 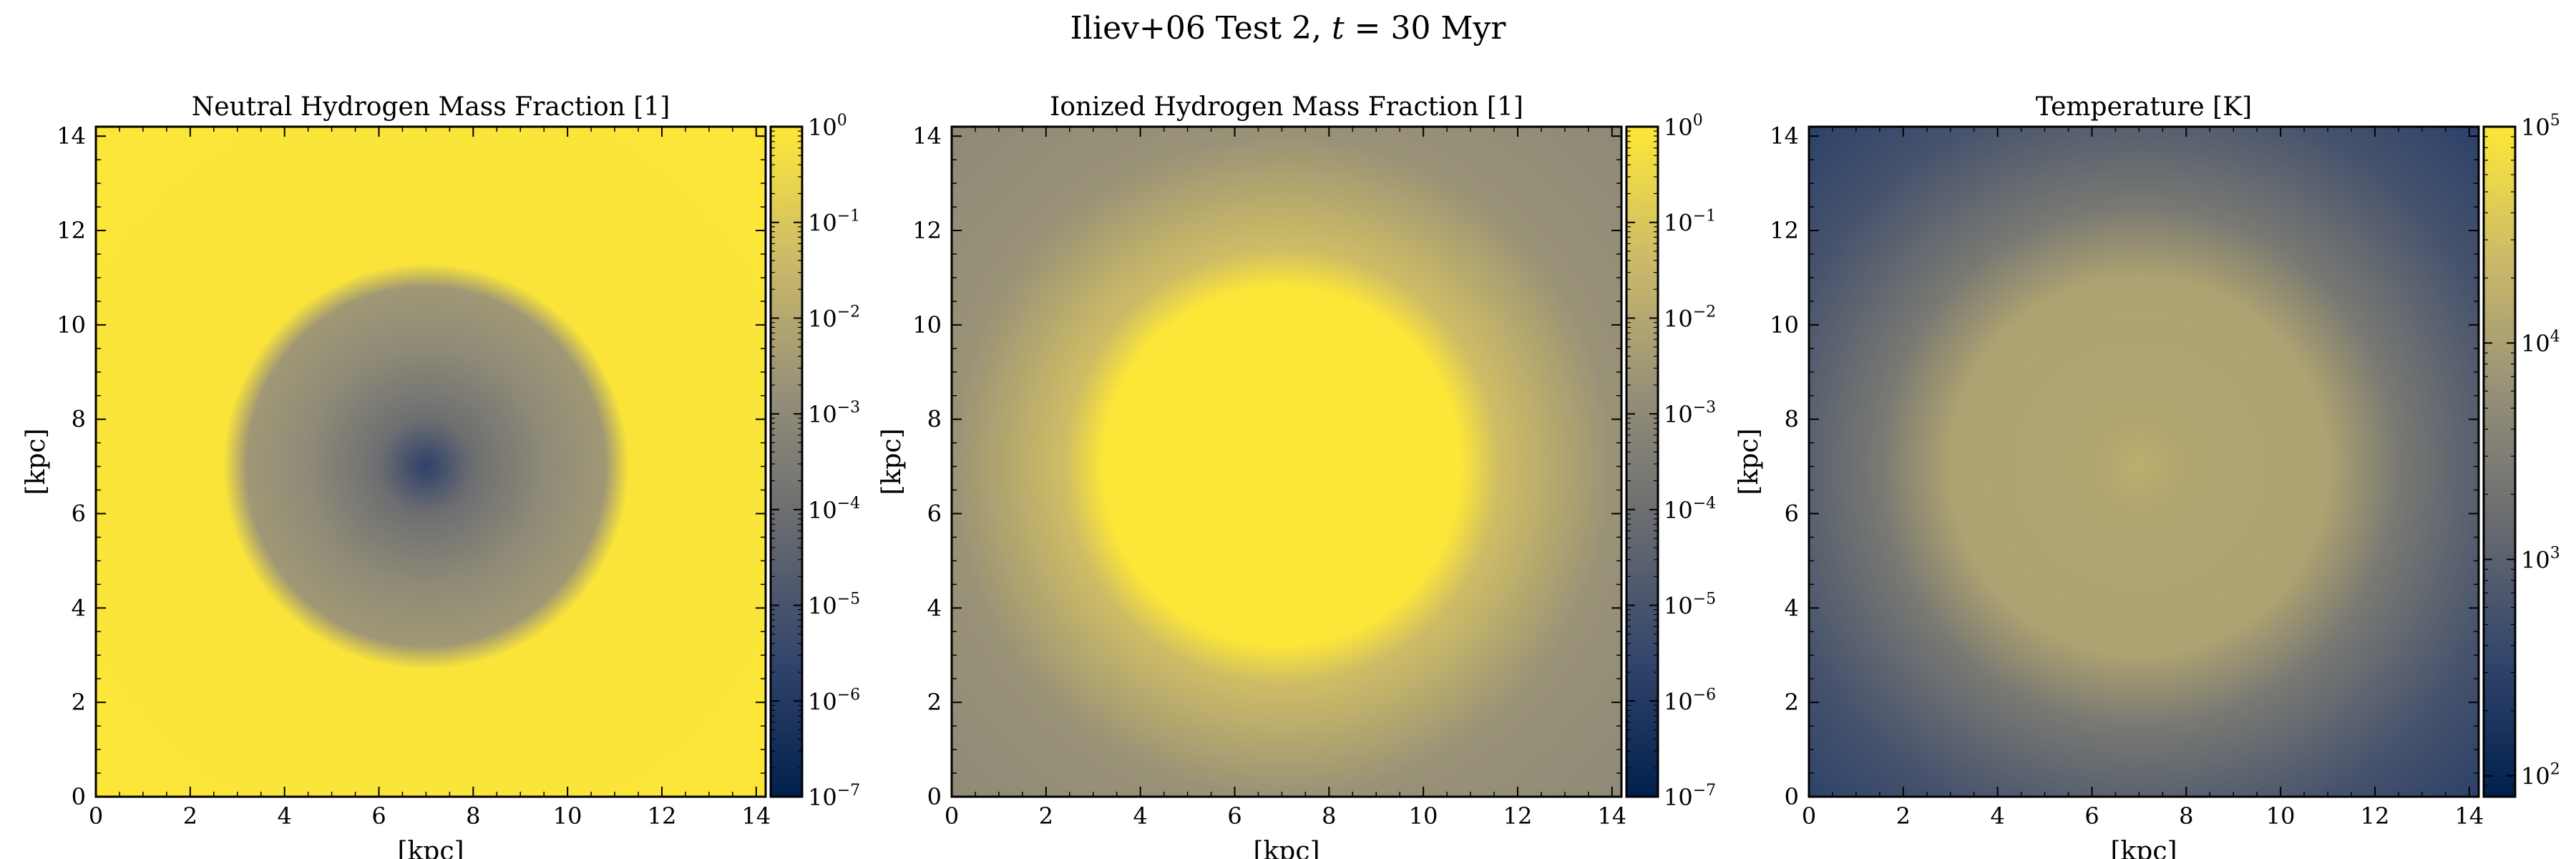 What do you see at coordinates (2144, 107) in the screenshot?
I see `panel-title: Temperature [K]` at bounding box center [2144, 107].